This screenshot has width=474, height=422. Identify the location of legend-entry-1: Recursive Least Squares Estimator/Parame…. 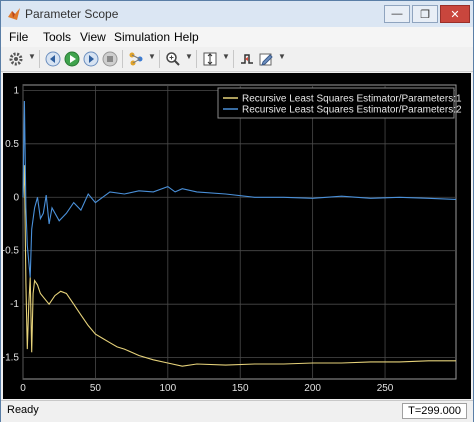
(352, 99).